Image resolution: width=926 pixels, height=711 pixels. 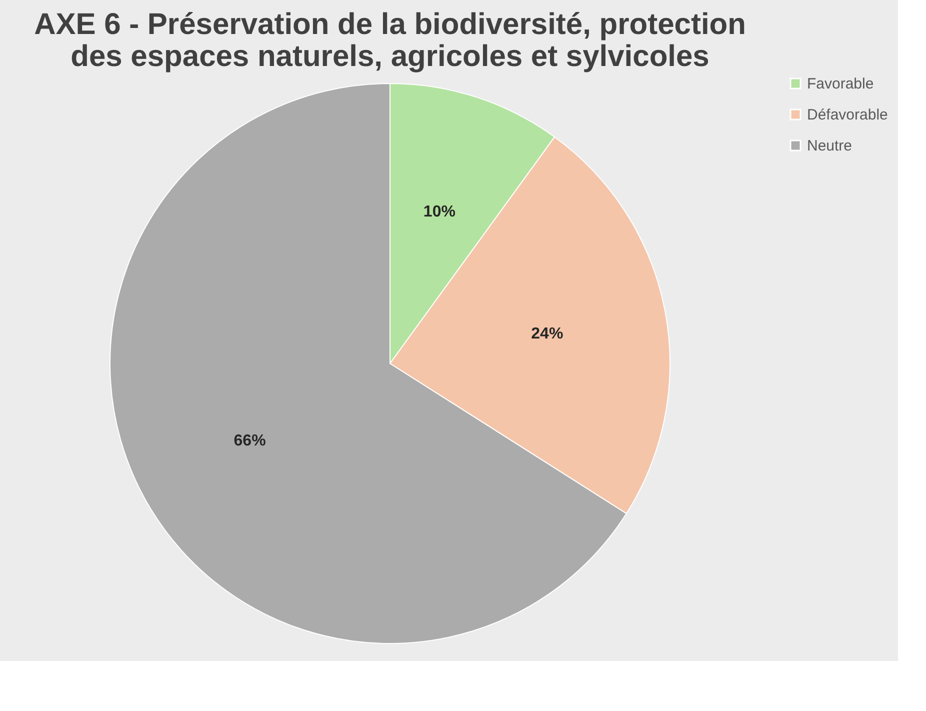 I want to click on data-label: 24%, so click(x=547, y=334).